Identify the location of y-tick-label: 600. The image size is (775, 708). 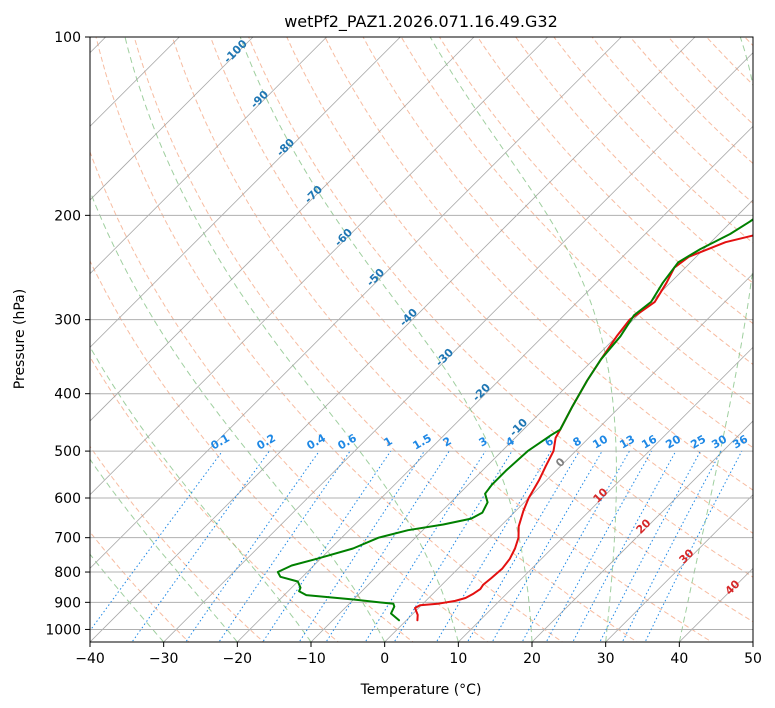
(67, 499).